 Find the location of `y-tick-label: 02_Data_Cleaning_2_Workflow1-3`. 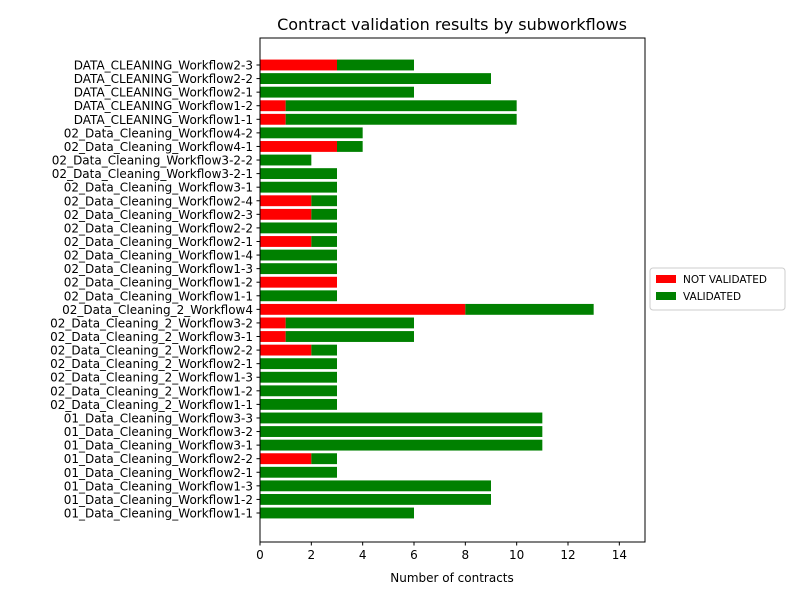

y-tick-label: 02_Data_Cleaning_2_Workflow1-3 is located at coordinates (151, 378).